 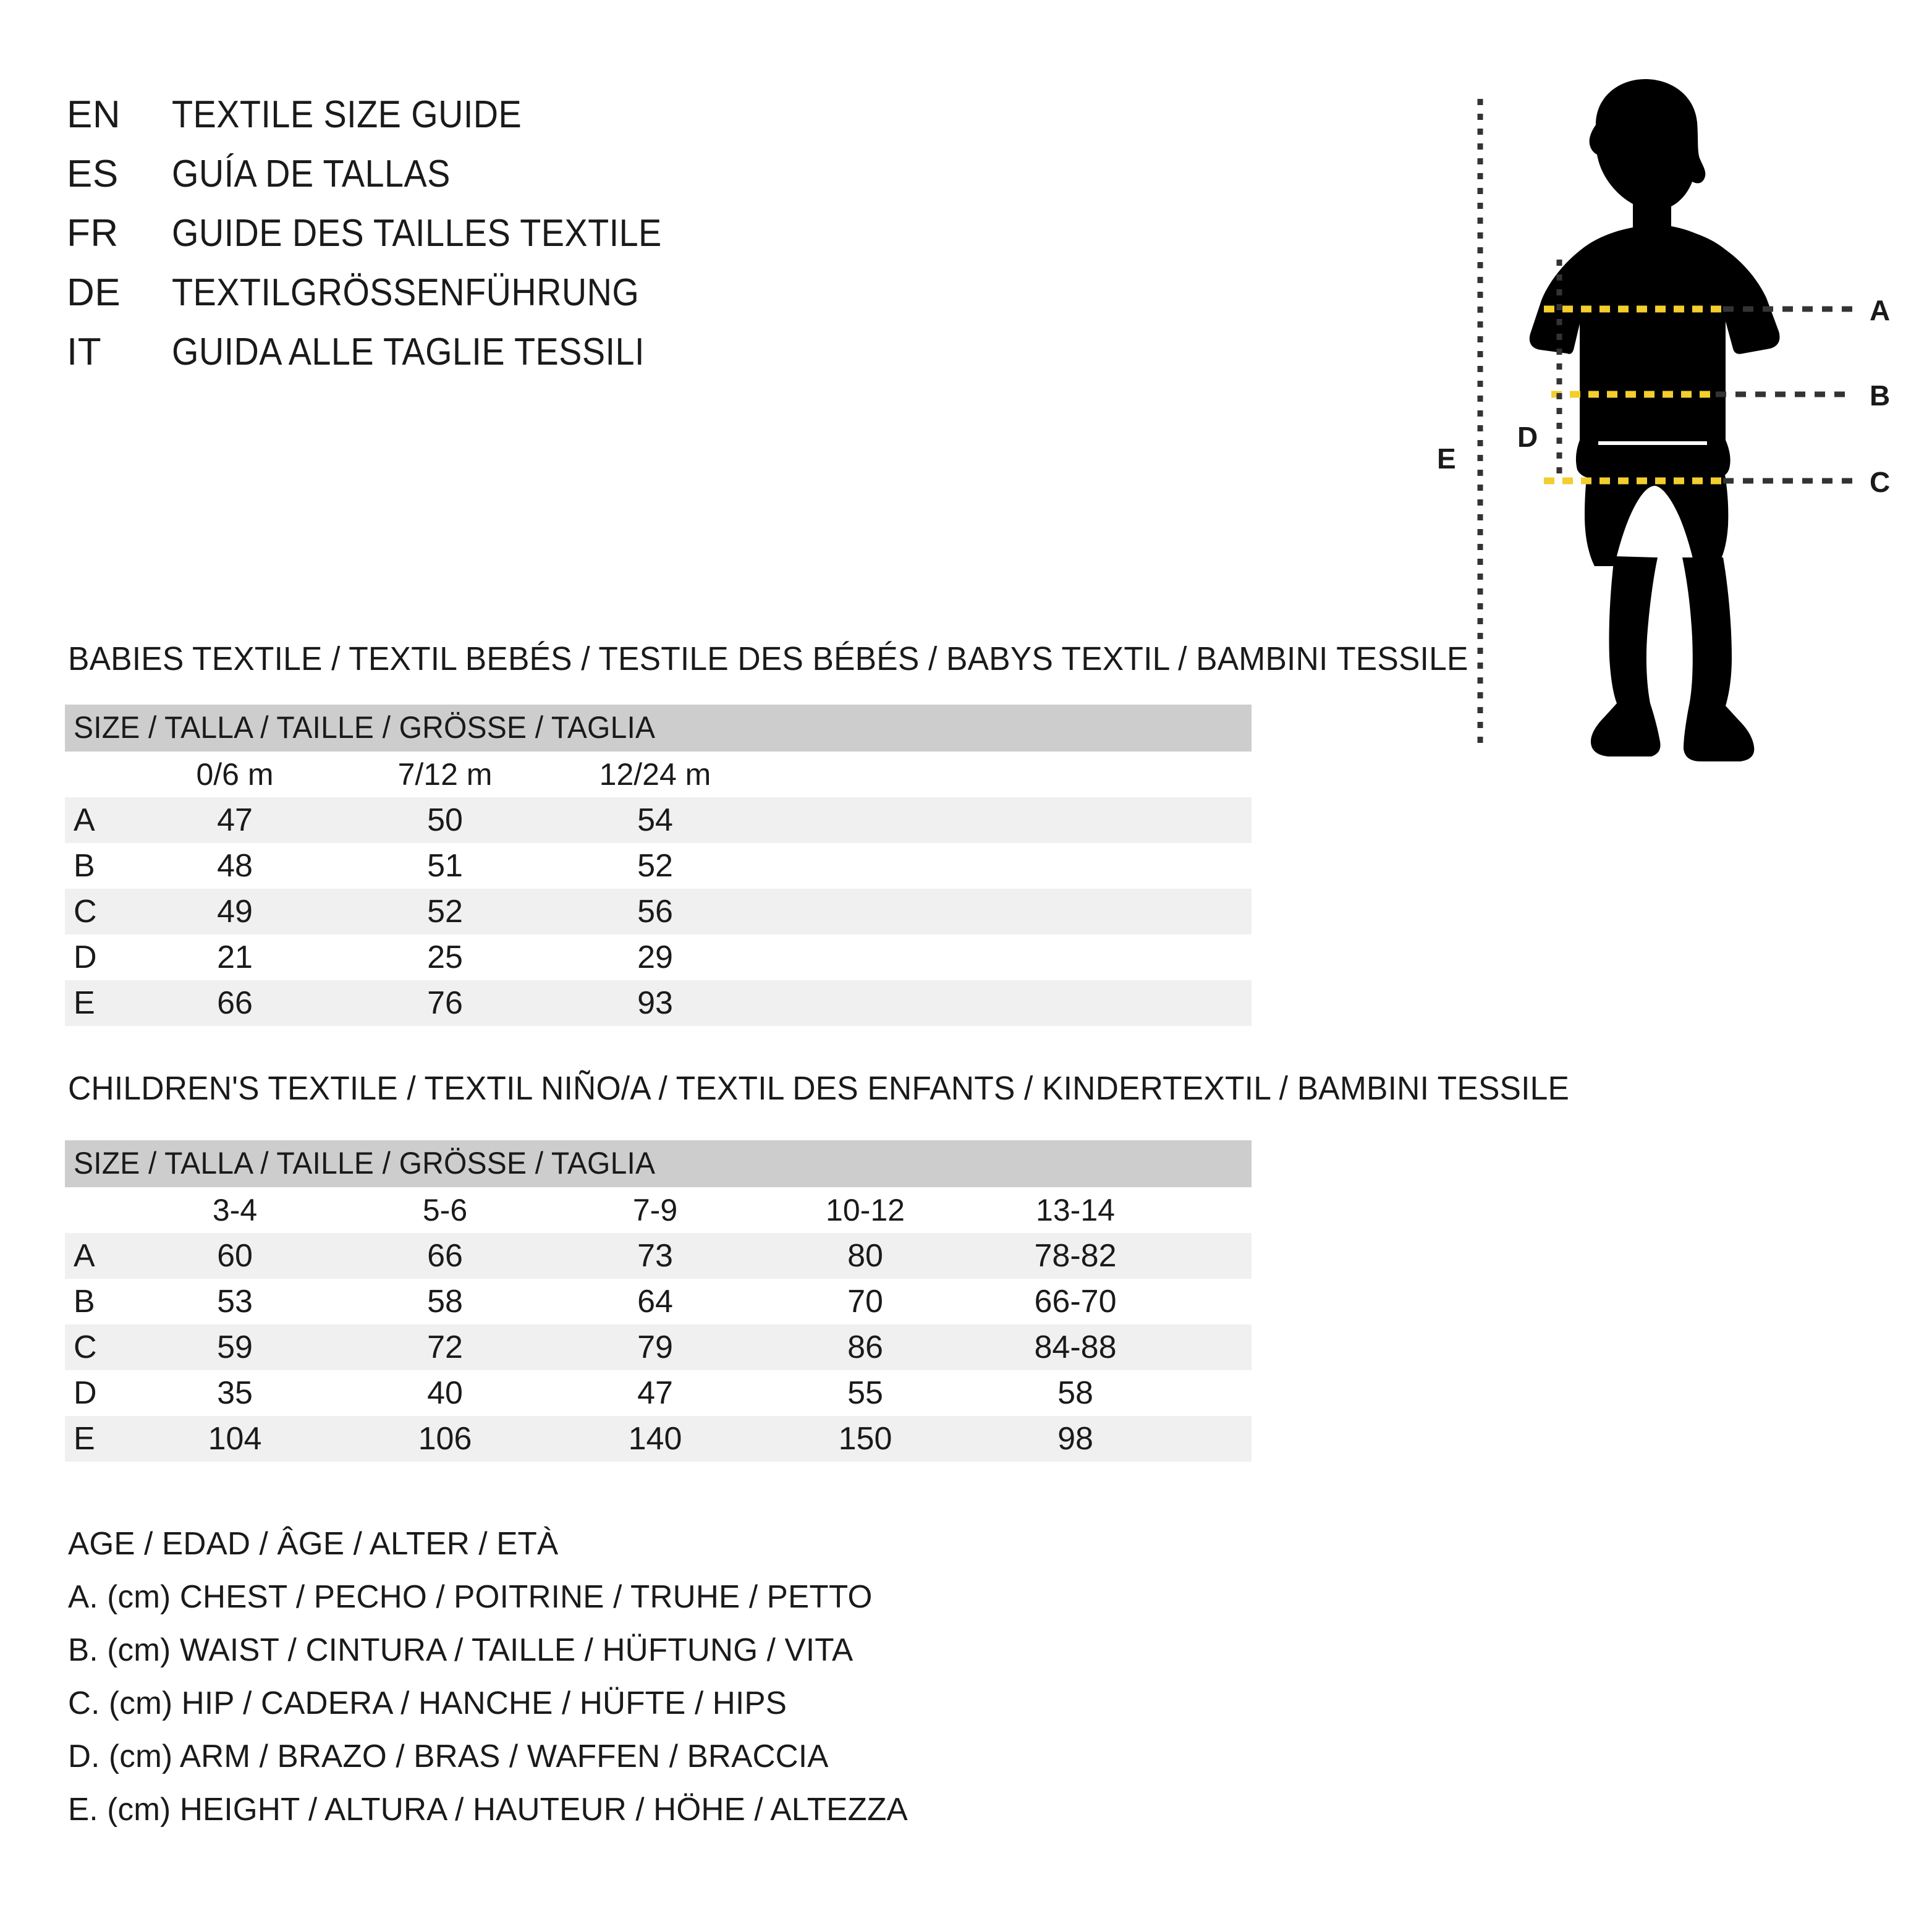 I want to click on babies-row-label-d: D, so click(x=85, y=957).